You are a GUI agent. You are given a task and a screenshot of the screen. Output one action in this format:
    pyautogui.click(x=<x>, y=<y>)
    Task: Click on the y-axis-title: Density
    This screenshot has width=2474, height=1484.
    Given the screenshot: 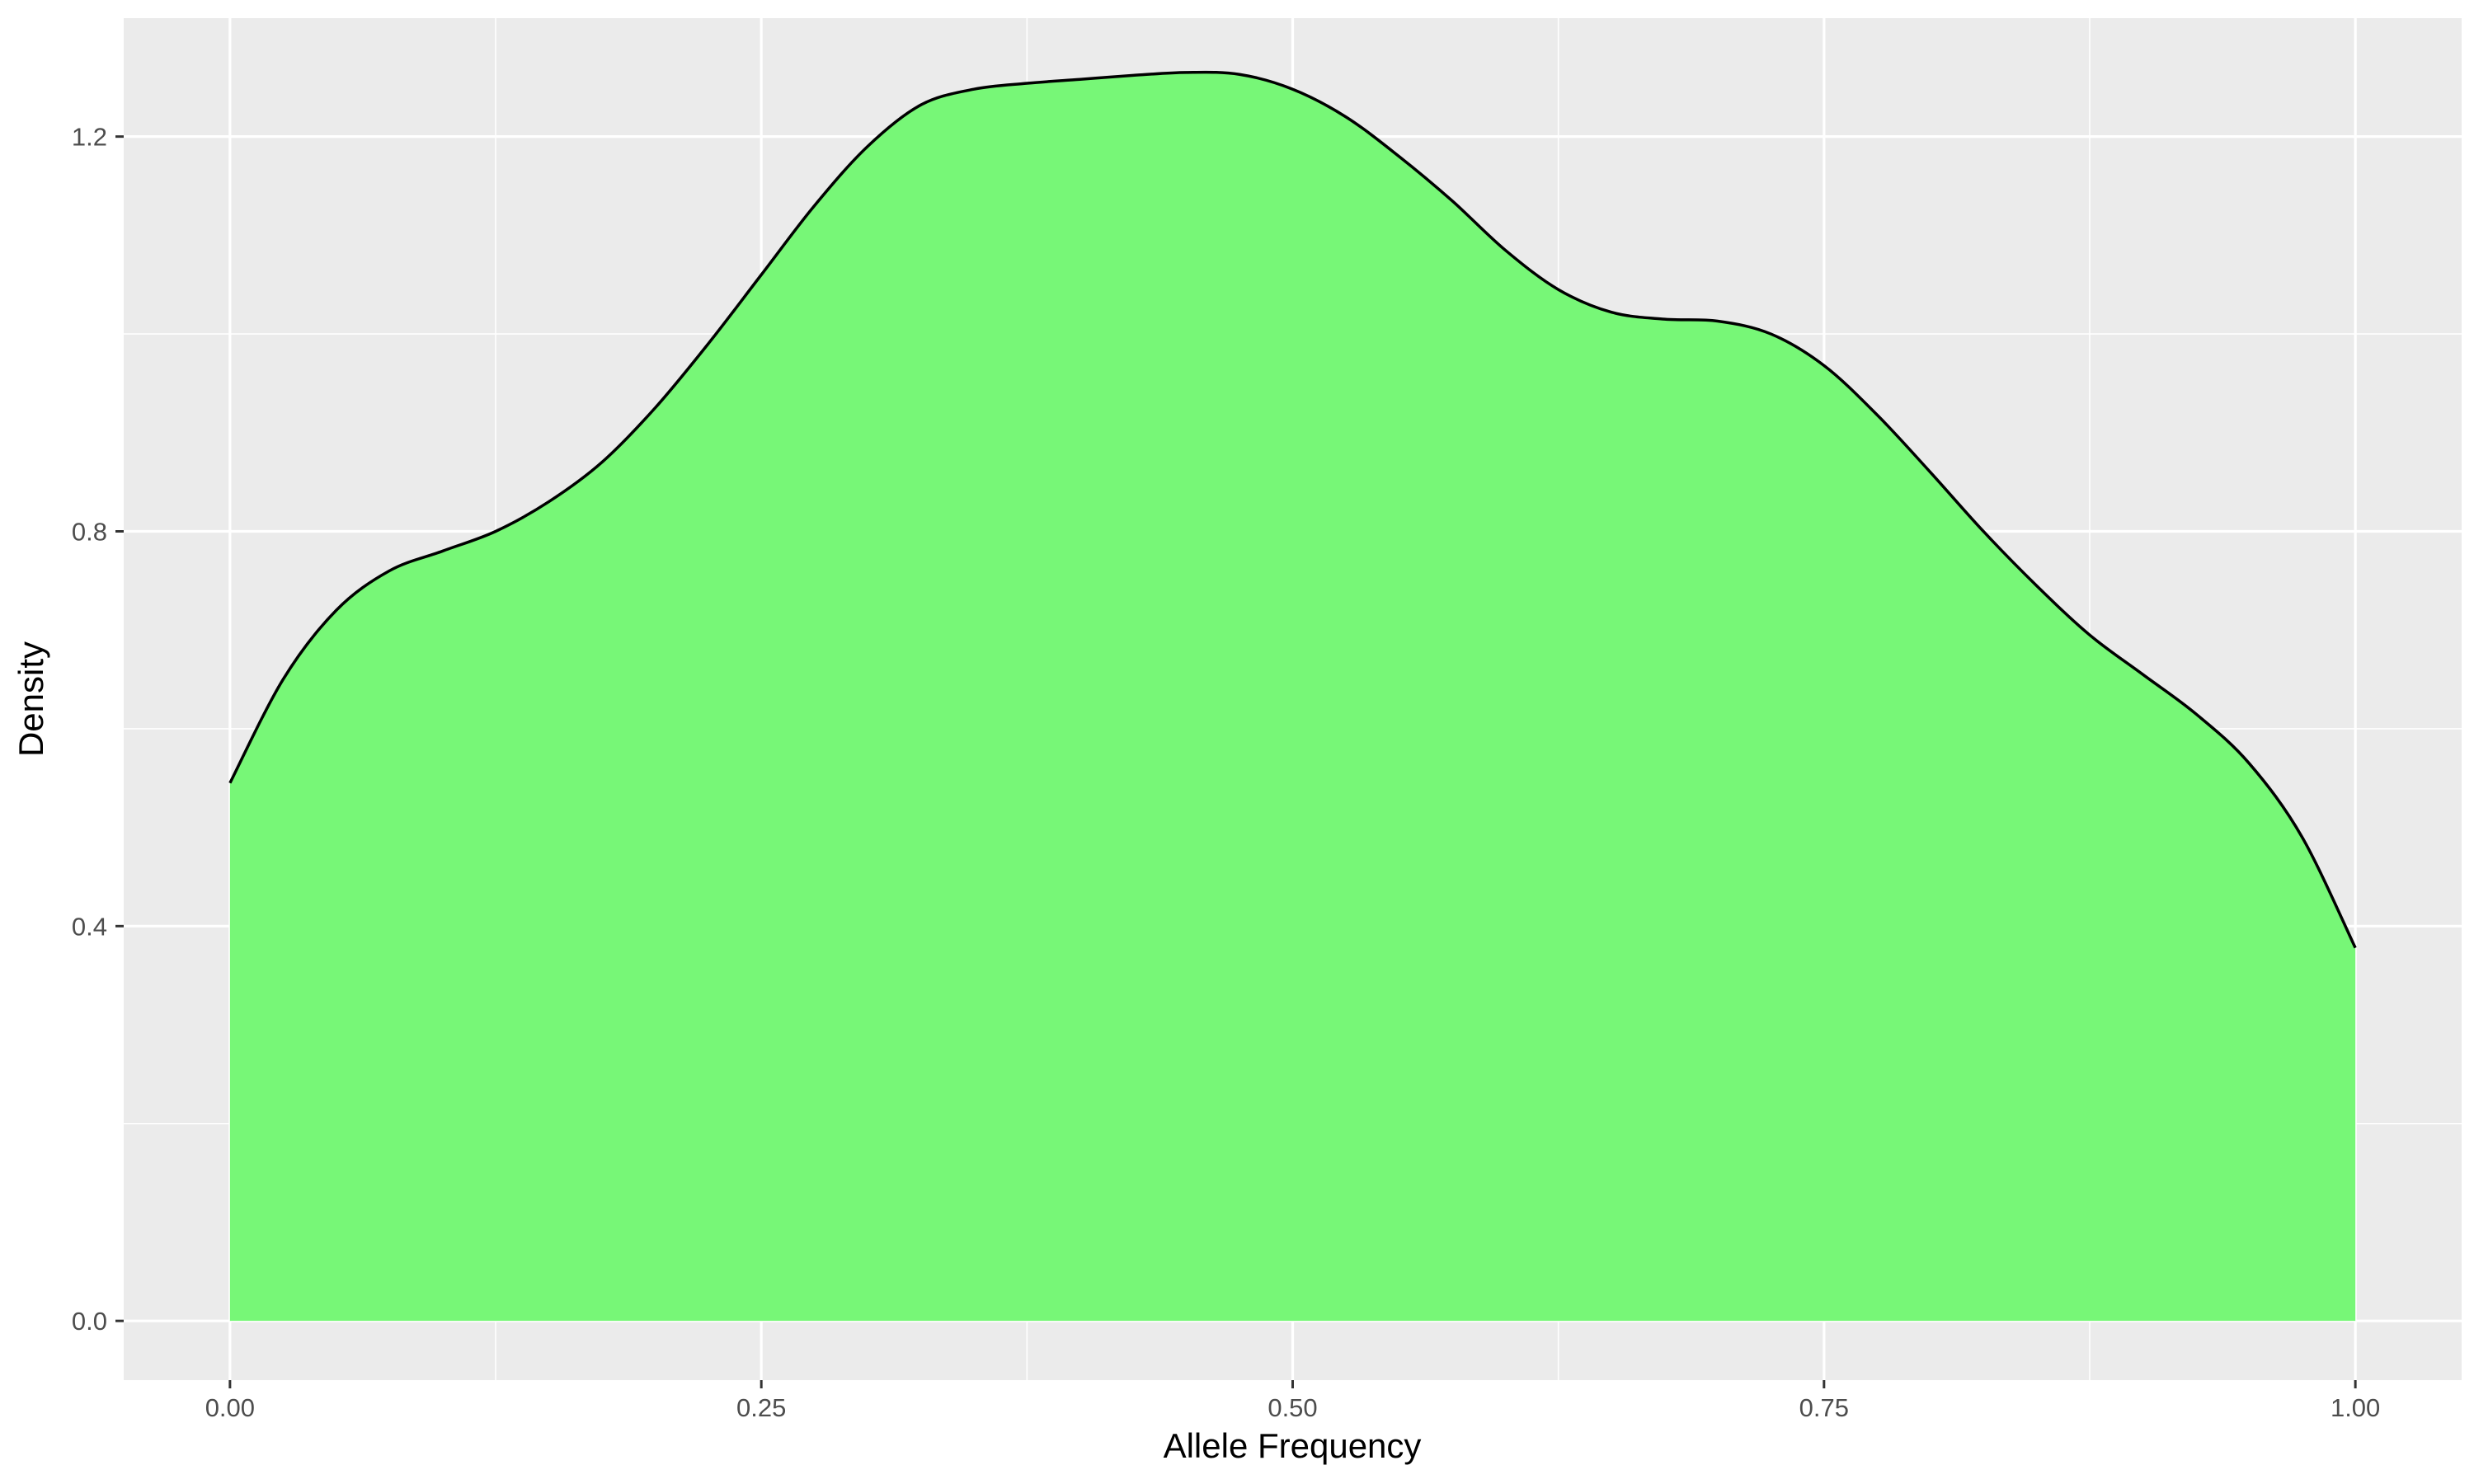 What is the action you would take?
    pyautogui.click(x=31, y=699)
    